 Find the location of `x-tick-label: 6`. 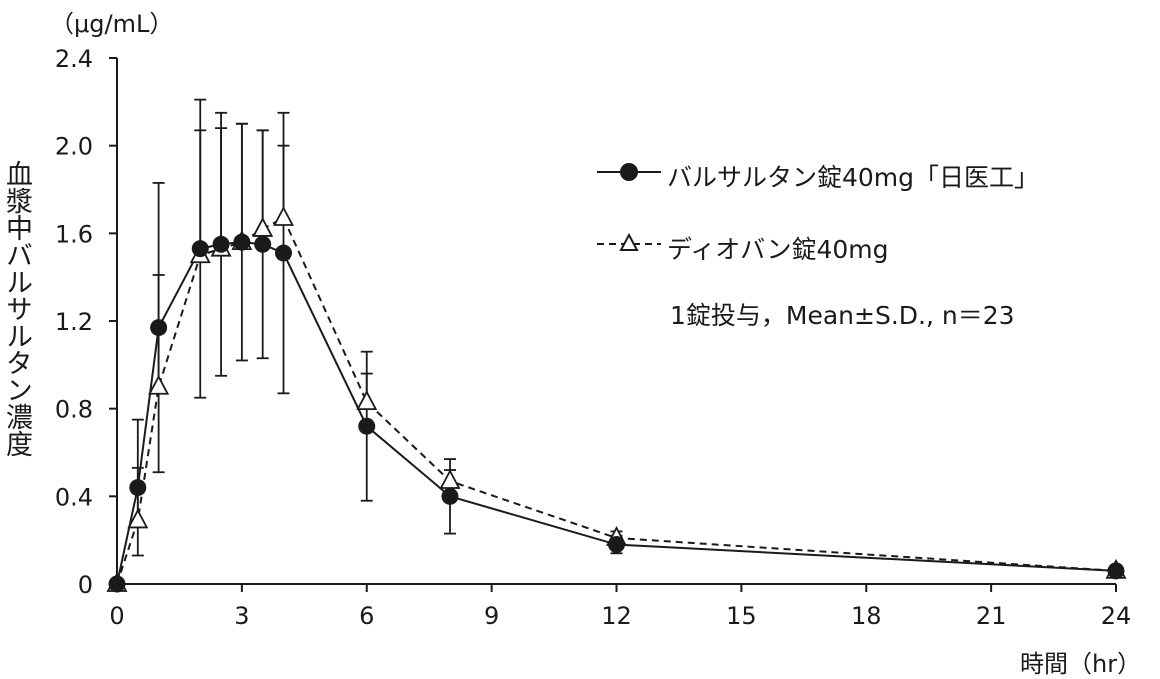

x-tick-label: 6 is located at coordinates (366, 616).